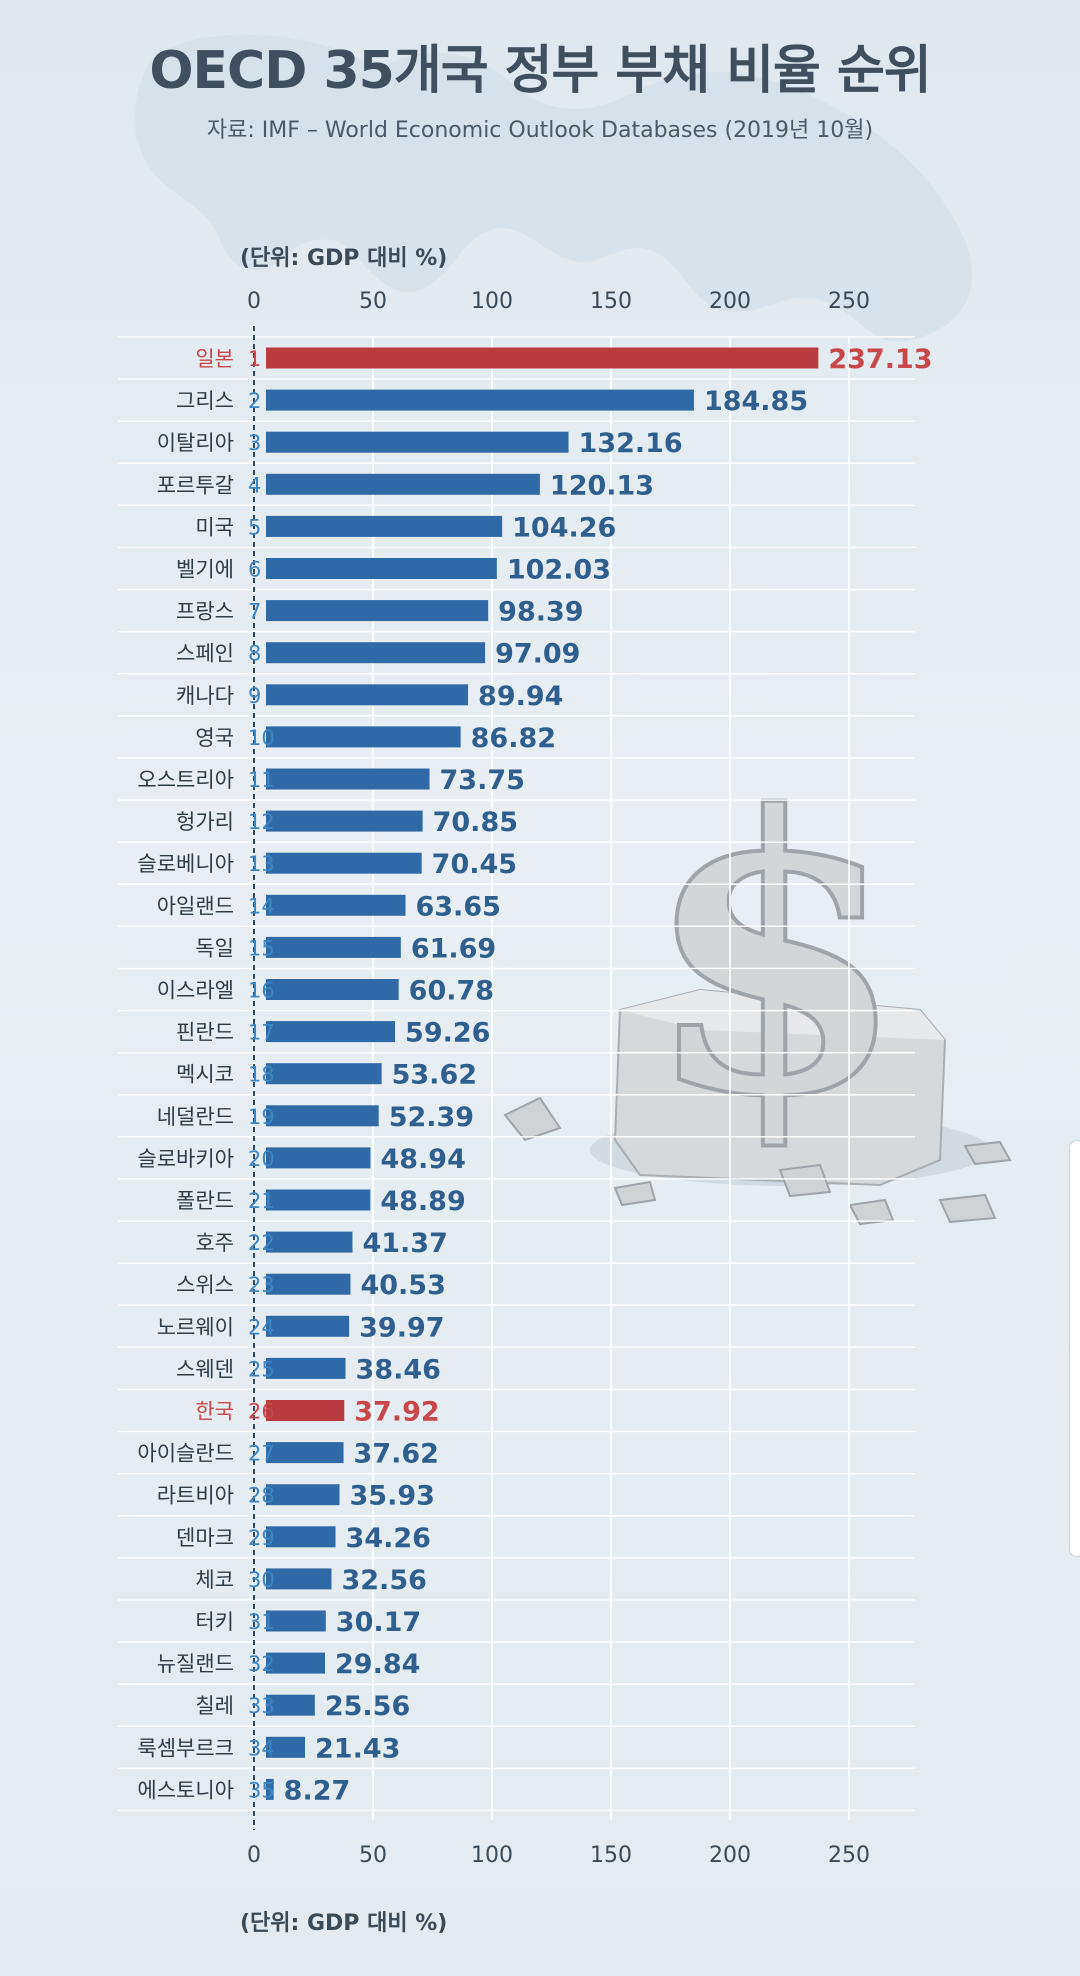 This screenshot has height=1976, width=1080. I want to click on value-label: 73.75, so click(482, 780).